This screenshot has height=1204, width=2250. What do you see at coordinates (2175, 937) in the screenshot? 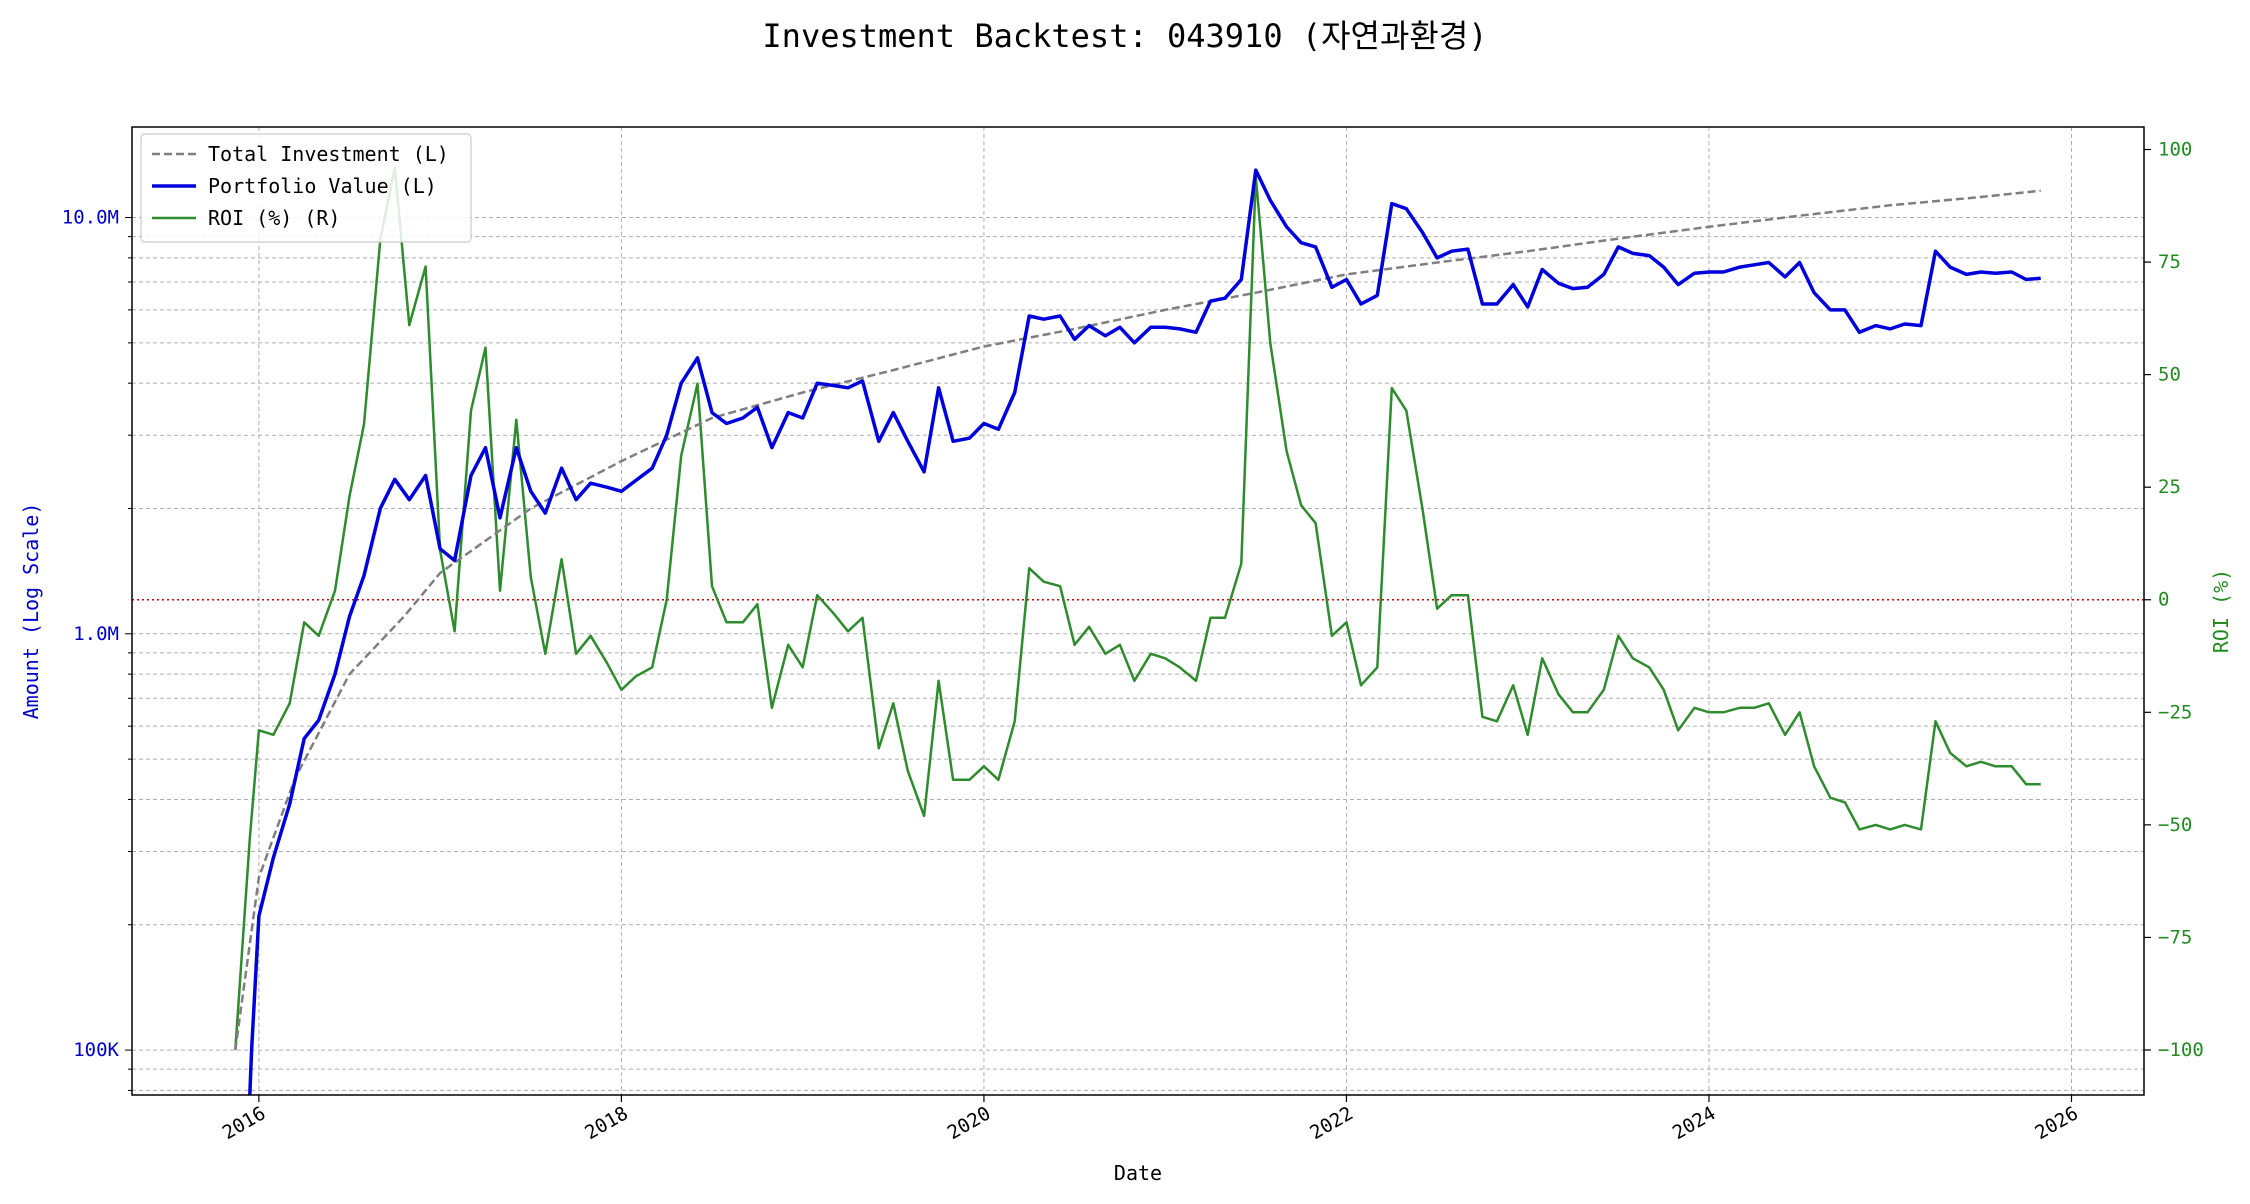
I see `y-right-tick-label: −75` at bounding box center [2175, 937].